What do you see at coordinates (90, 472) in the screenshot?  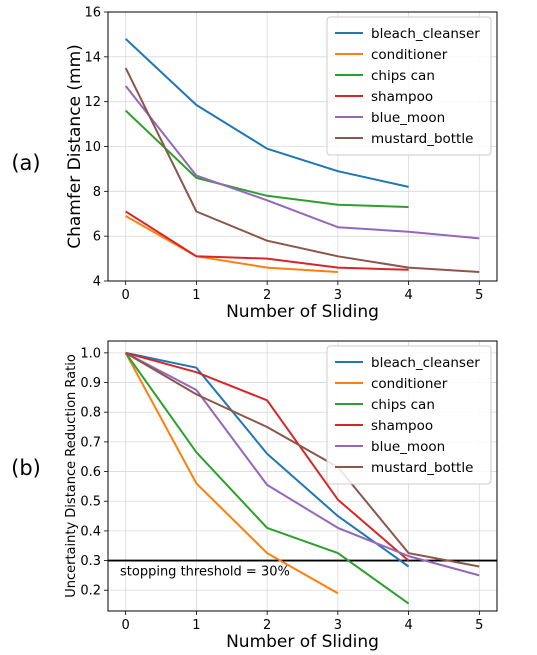 I see `y-tick-label: 0.6` at bounding box center [90, 472].